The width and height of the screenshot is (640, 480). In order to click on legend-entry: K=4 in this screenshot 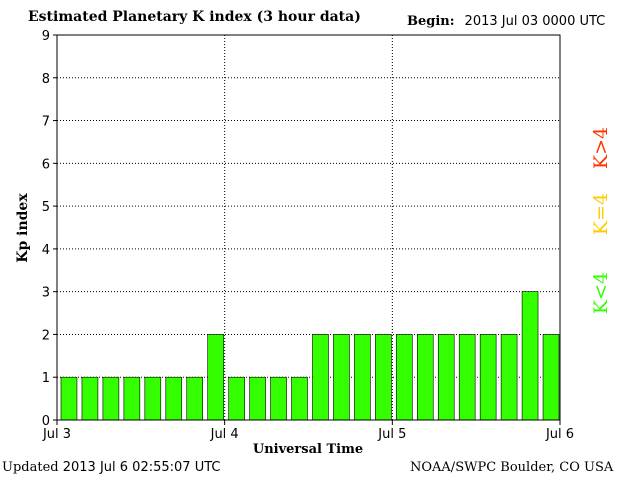, I will do `click(601, 214)`.